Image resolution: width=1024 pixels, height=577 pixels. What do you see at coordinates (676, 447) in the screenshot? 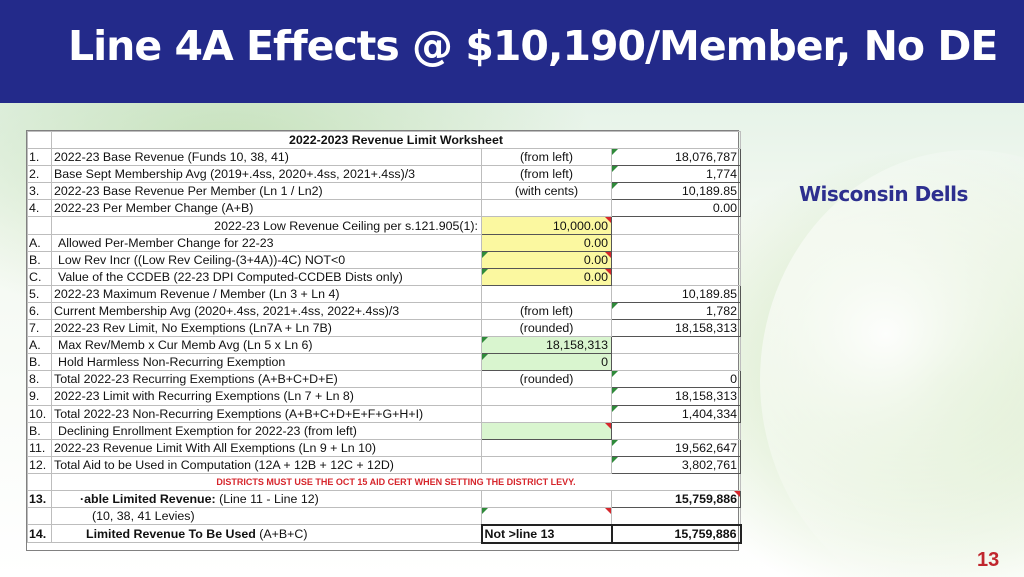
I see `row-value: 19,562,647` at bounding box center [676, 447].